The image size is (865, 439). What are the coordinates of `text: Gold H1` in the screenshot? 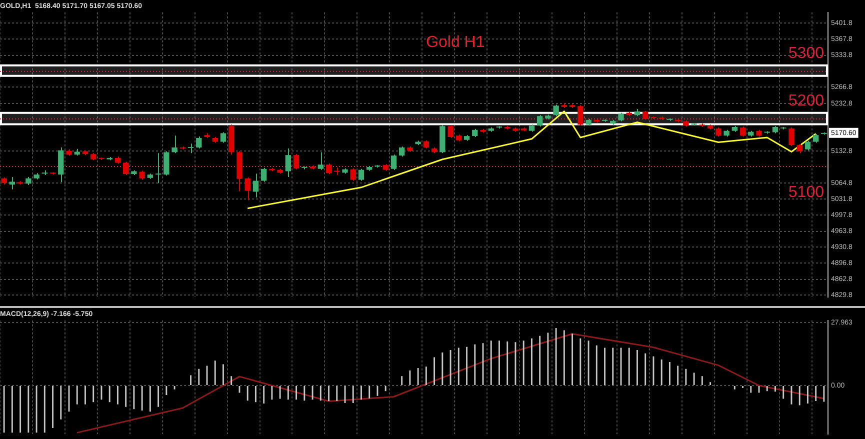 It's located at (455, 42).